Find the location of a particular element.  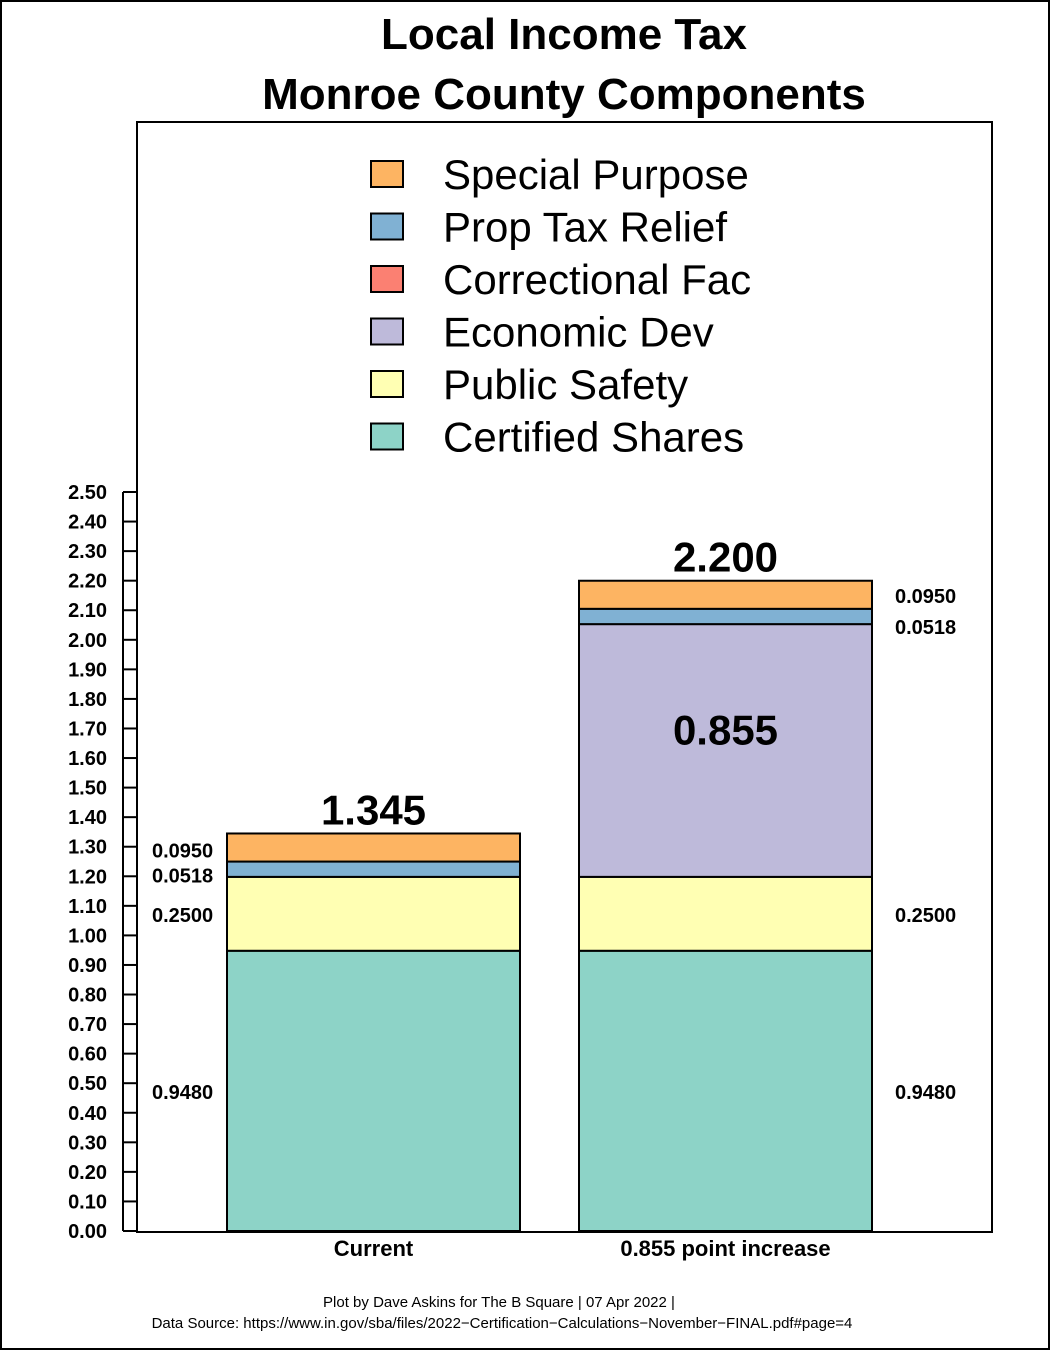

y-tick-label: 2.40 is located at coordinates (87, 523).